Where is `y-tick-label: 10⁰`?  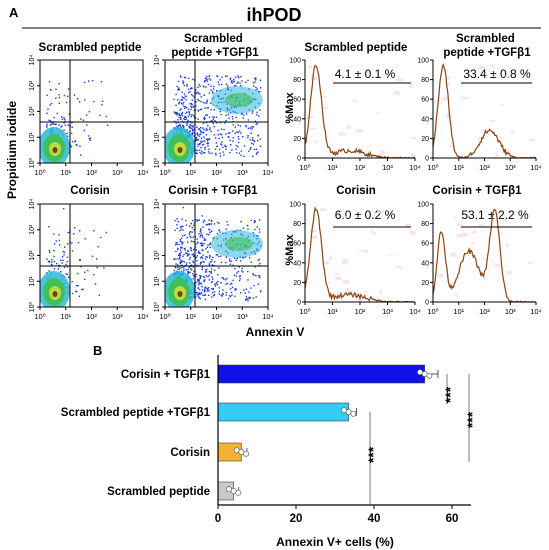 y-tick-label: 10⁰ is located at coordinates (32, 307).